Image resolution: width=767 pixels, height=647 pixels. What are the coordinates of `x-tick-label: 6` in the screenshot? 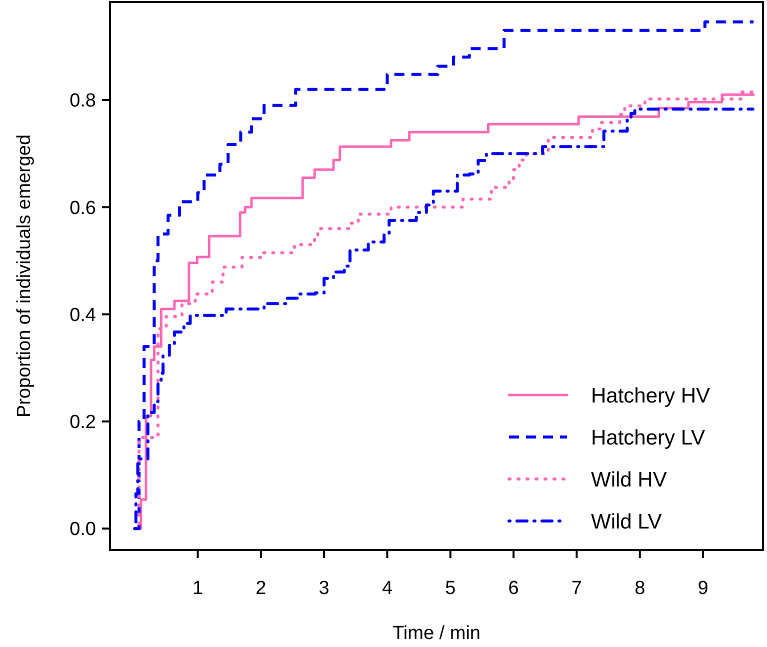 It's located at (513, 588).